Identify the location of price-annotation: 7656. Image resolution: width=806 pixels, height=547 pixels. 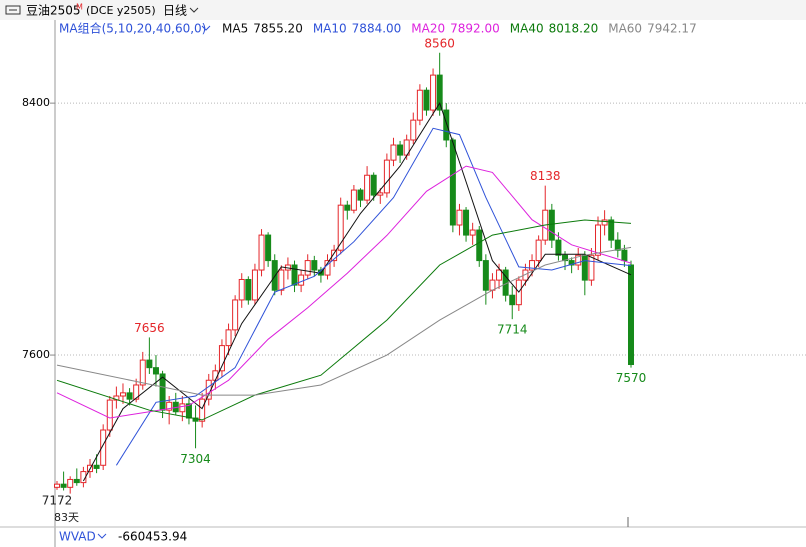
(149, 328).